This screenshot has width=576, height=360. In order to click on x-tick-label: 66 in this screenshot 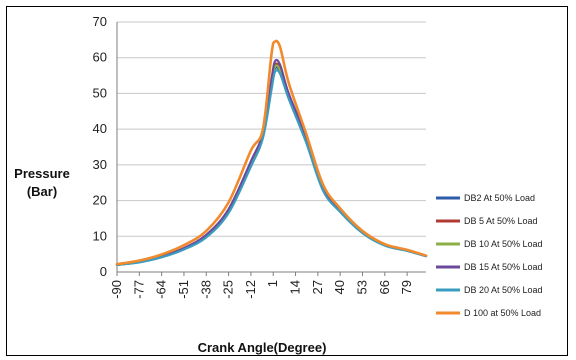, I will do `click(384, 287)`.